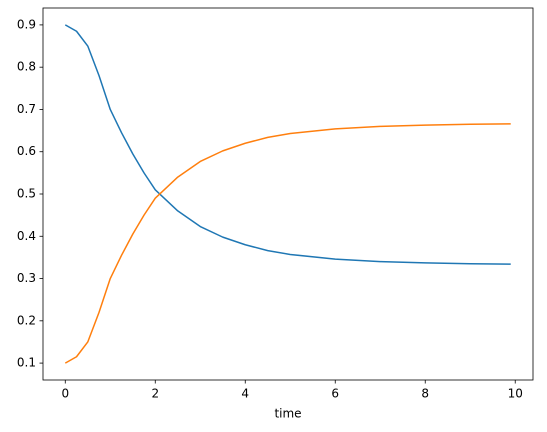 The height and width of the screenshot is (432, 547). What do you see at coordinates (287, 414) in the screenshot?
I see `x-axis-label: time` at bounding box center [287, 414].